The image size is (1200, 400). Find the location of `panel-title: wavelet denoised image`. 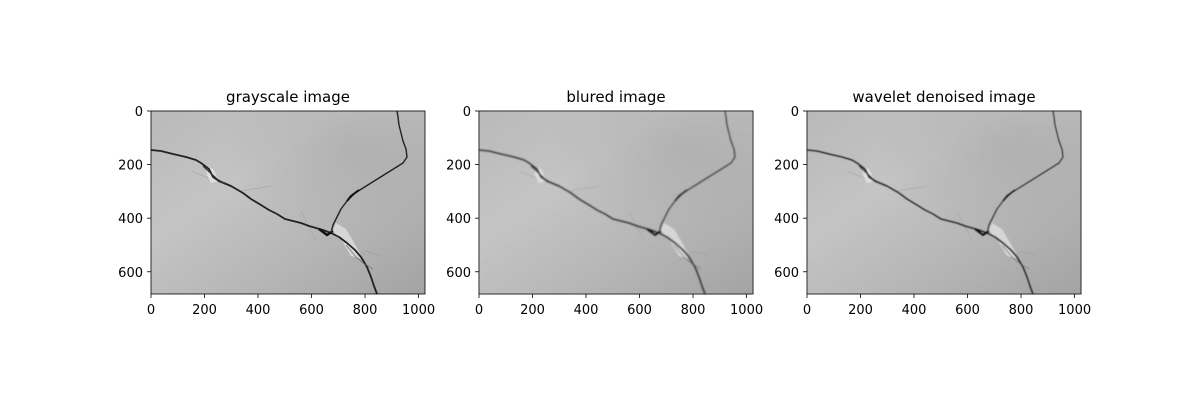

panel-title: wavelet denoised image is located at coordinates (943, 97).